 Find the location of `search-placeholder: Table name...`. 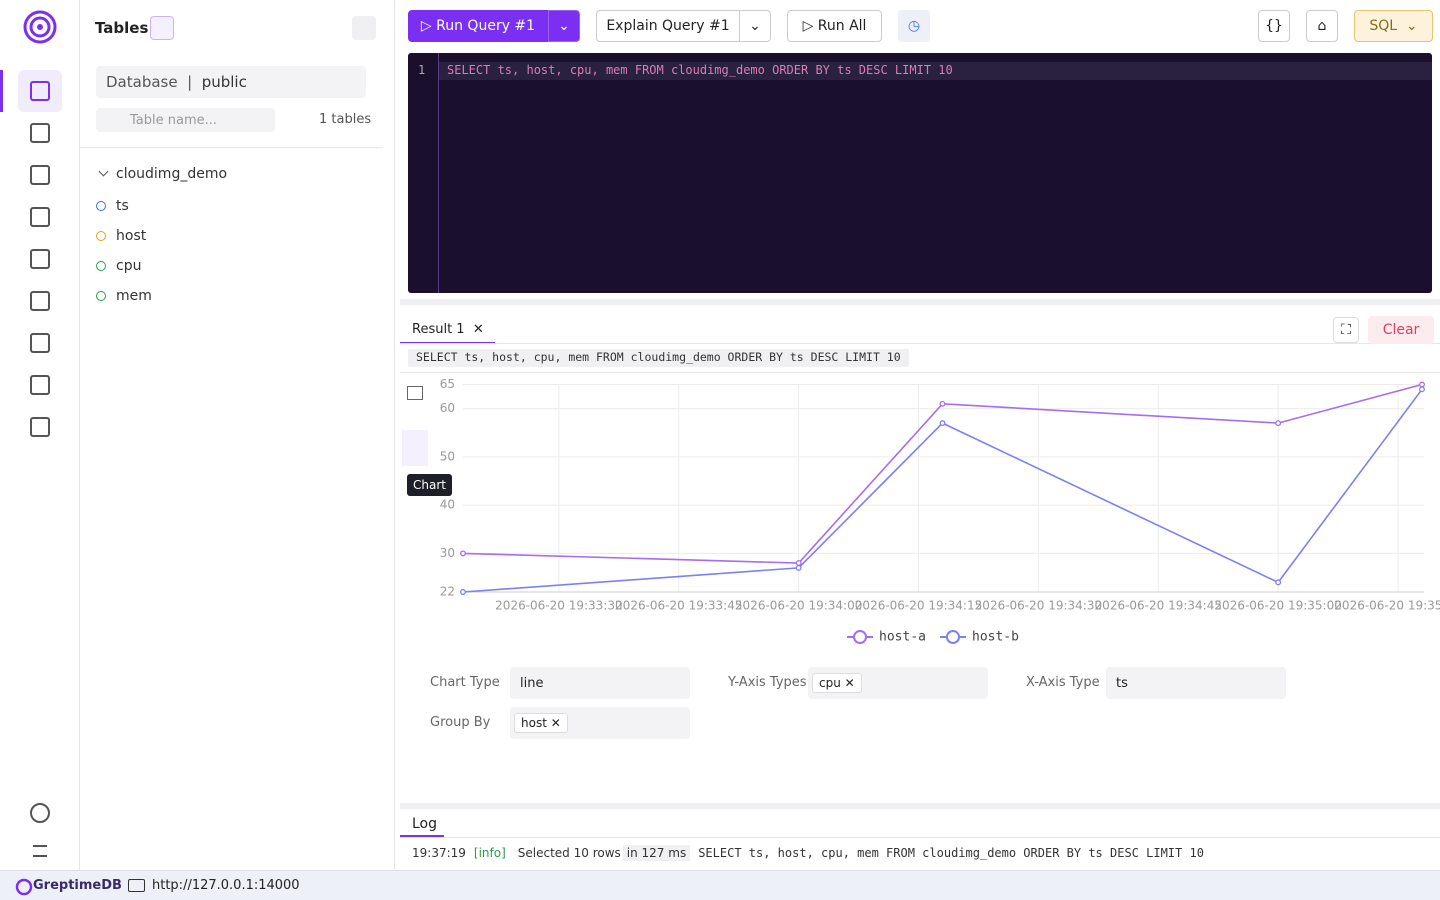

search-placeholder: Table name... is located at coordinates (174, 120).